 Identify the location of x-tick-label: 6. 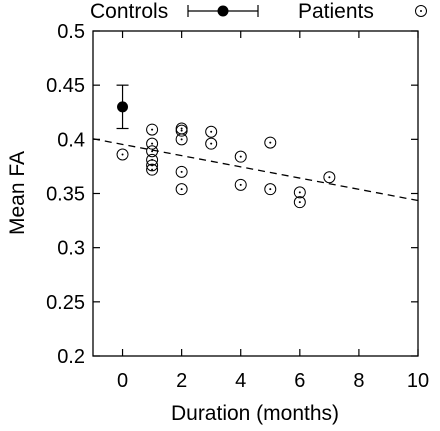
(299, 381).